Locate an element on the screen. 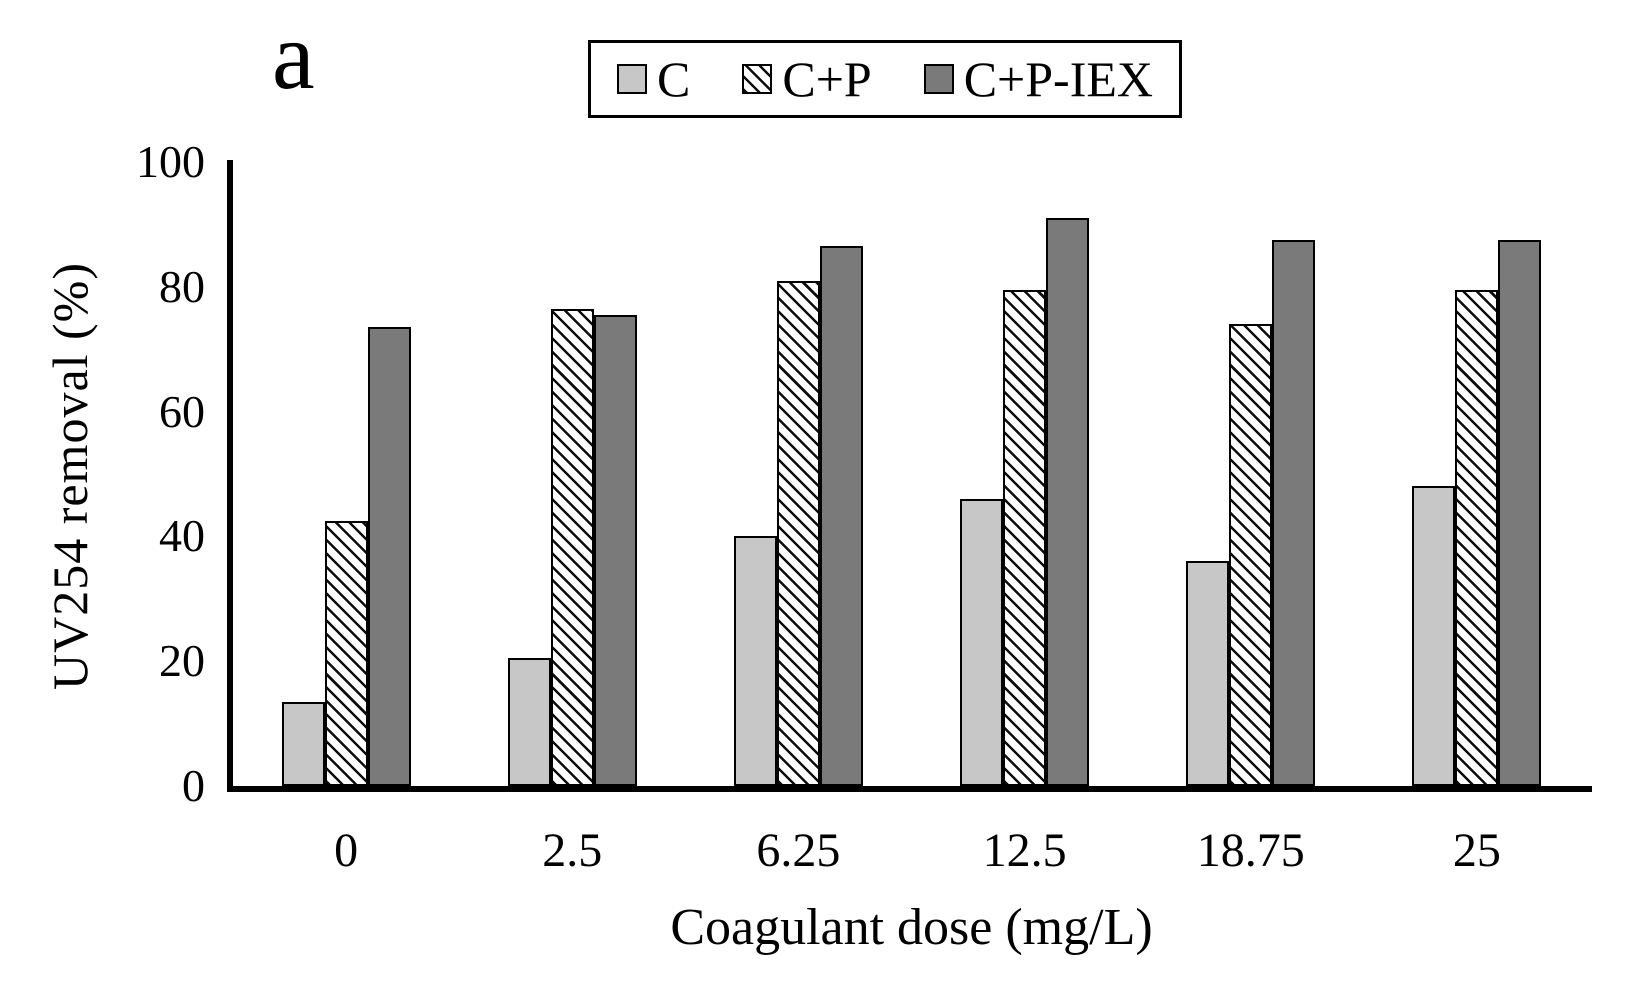  bar-C+P-dose-0 is located at coordinates (346, 653).